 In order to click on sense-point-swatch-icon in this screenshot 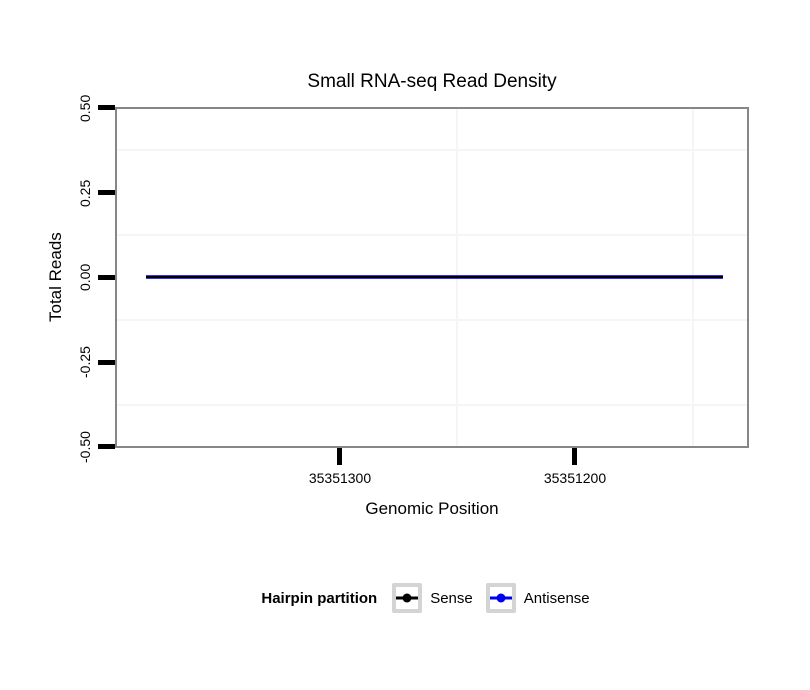, I will do `click(407, 598)`.